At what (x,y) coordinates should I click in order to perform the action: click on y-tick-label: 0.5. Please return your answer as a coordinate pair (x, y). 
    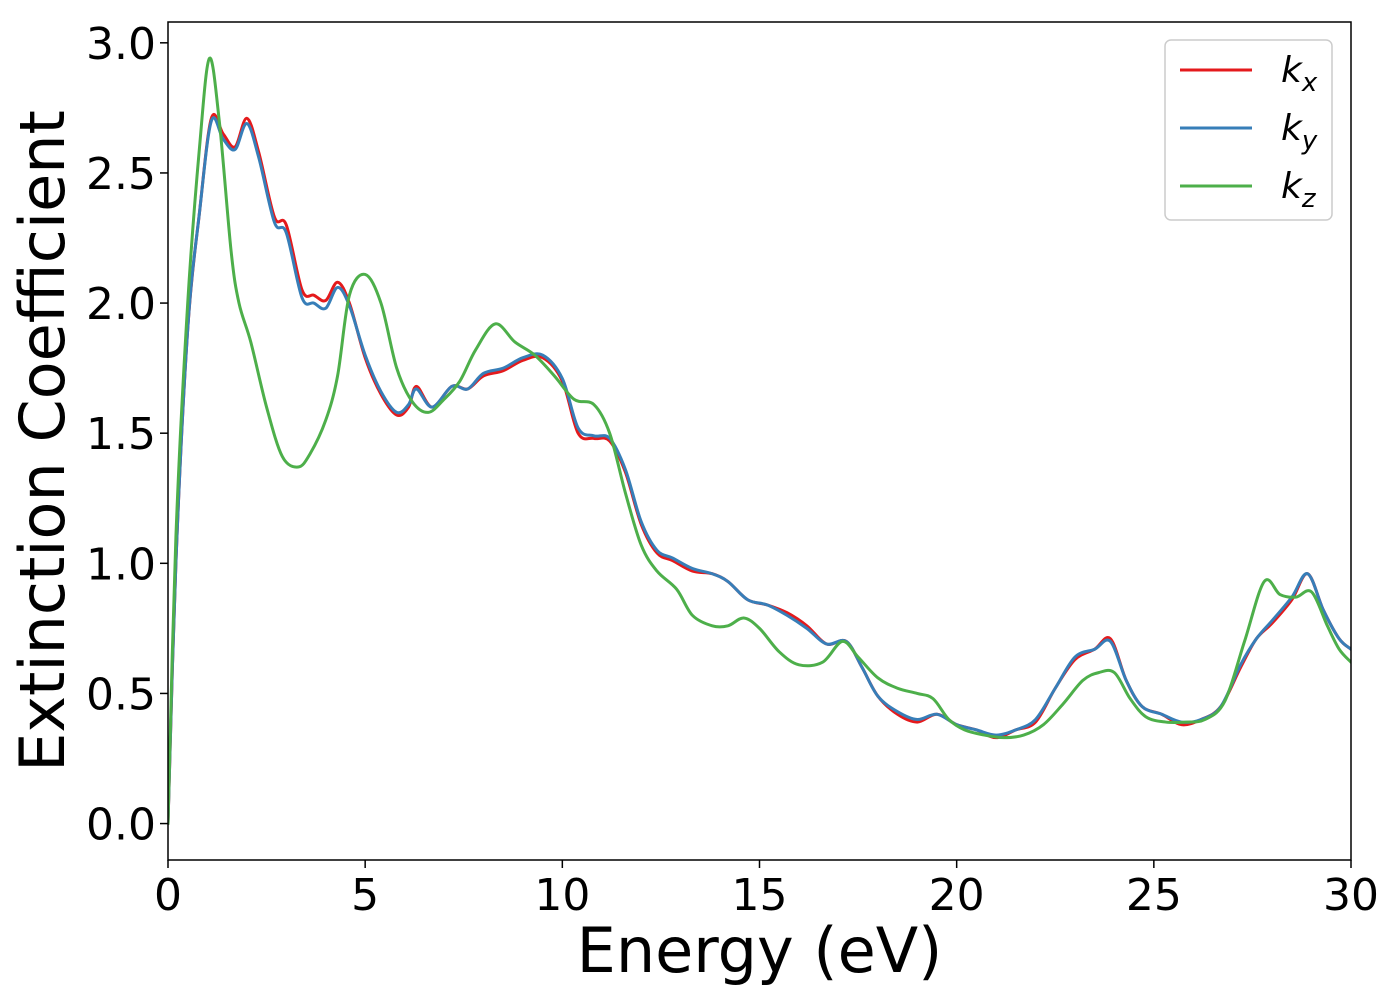
    Looking at the image, I should click on (121, 694).